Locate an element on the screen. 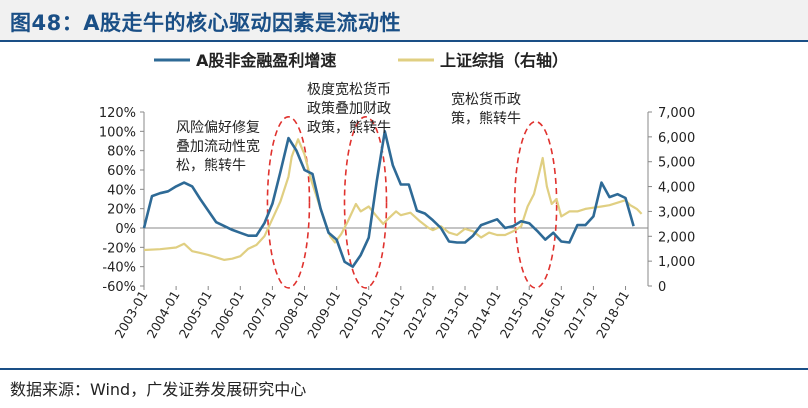  annotation-line: 宽松货币政 is located at coordinates (486, 99).